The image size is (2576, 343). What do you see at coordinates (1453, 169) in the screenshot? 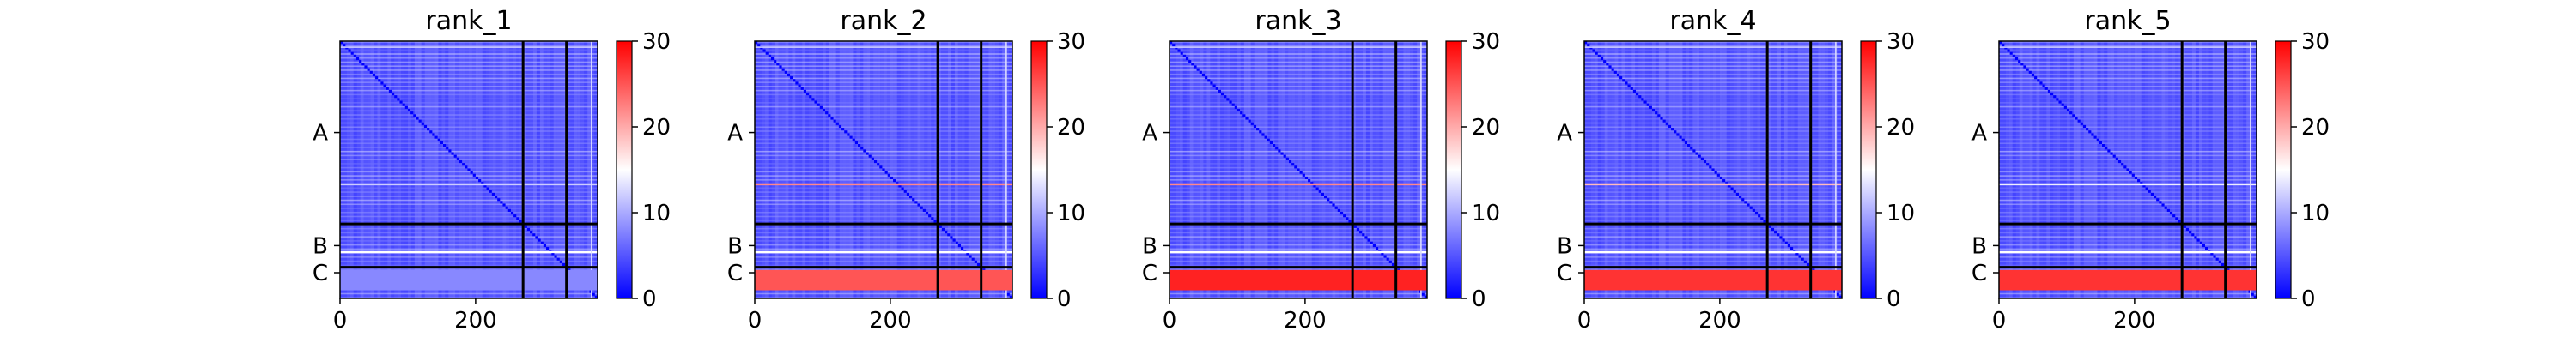
I see `colorbar` at bounding box center [1453, 169].